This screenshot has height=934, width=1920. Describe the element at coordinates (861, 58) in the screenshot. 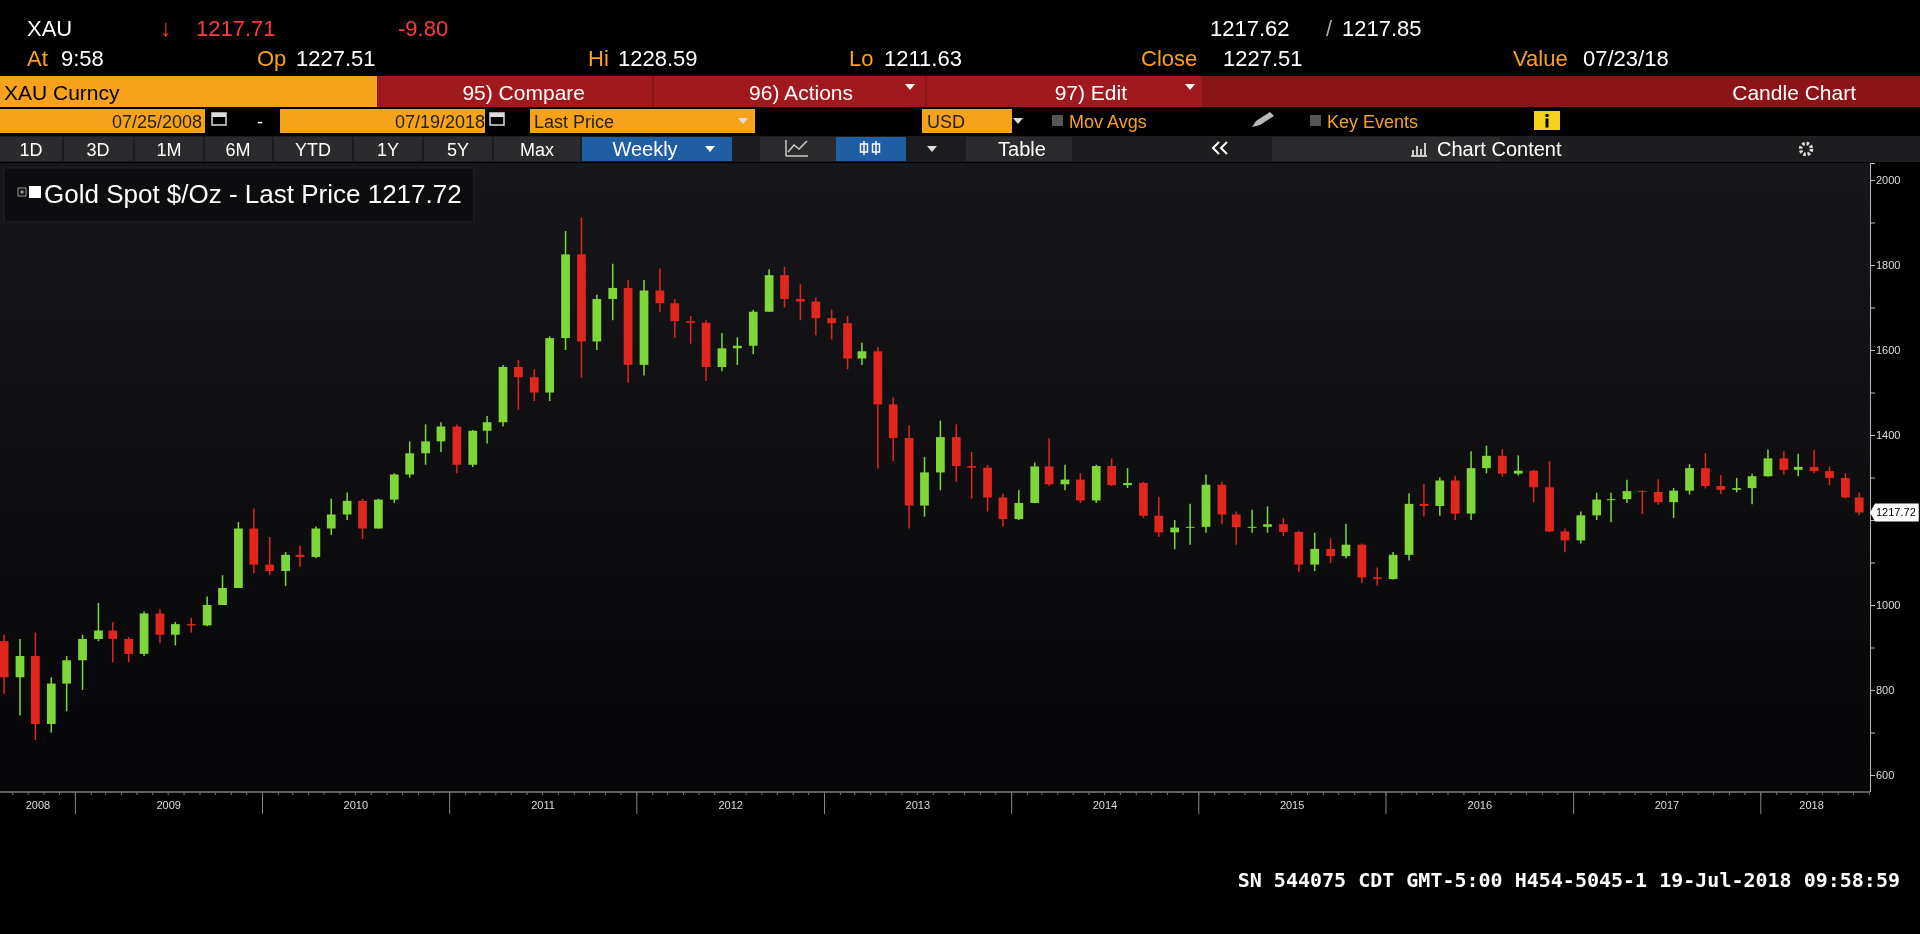

I see `text: Lo` at that location.